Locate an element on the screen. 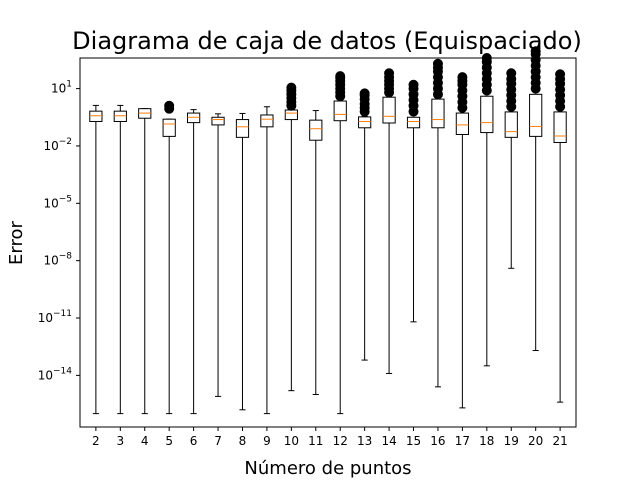  x-tick-label: 10 is located at coordinates (291, 441).